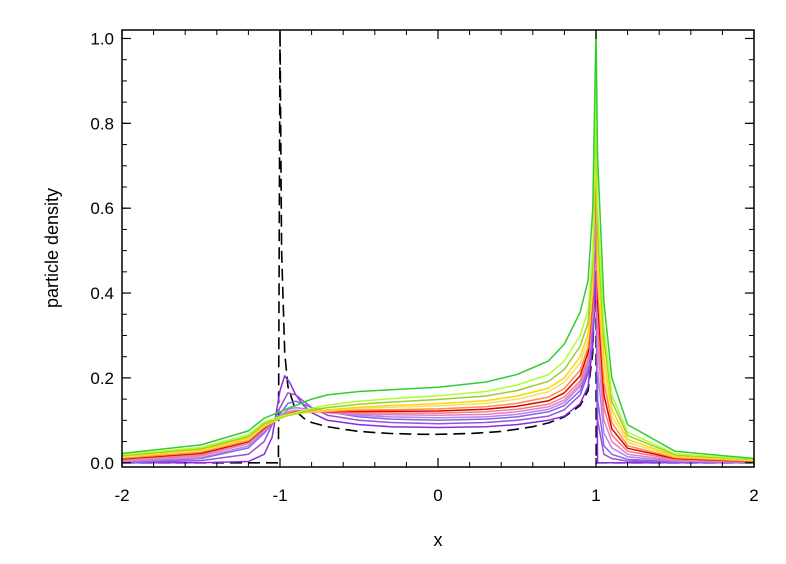  Describe the element at coordinates (102, 123) in the screenshot. I see `y-tick-label: 0.8` at that location.